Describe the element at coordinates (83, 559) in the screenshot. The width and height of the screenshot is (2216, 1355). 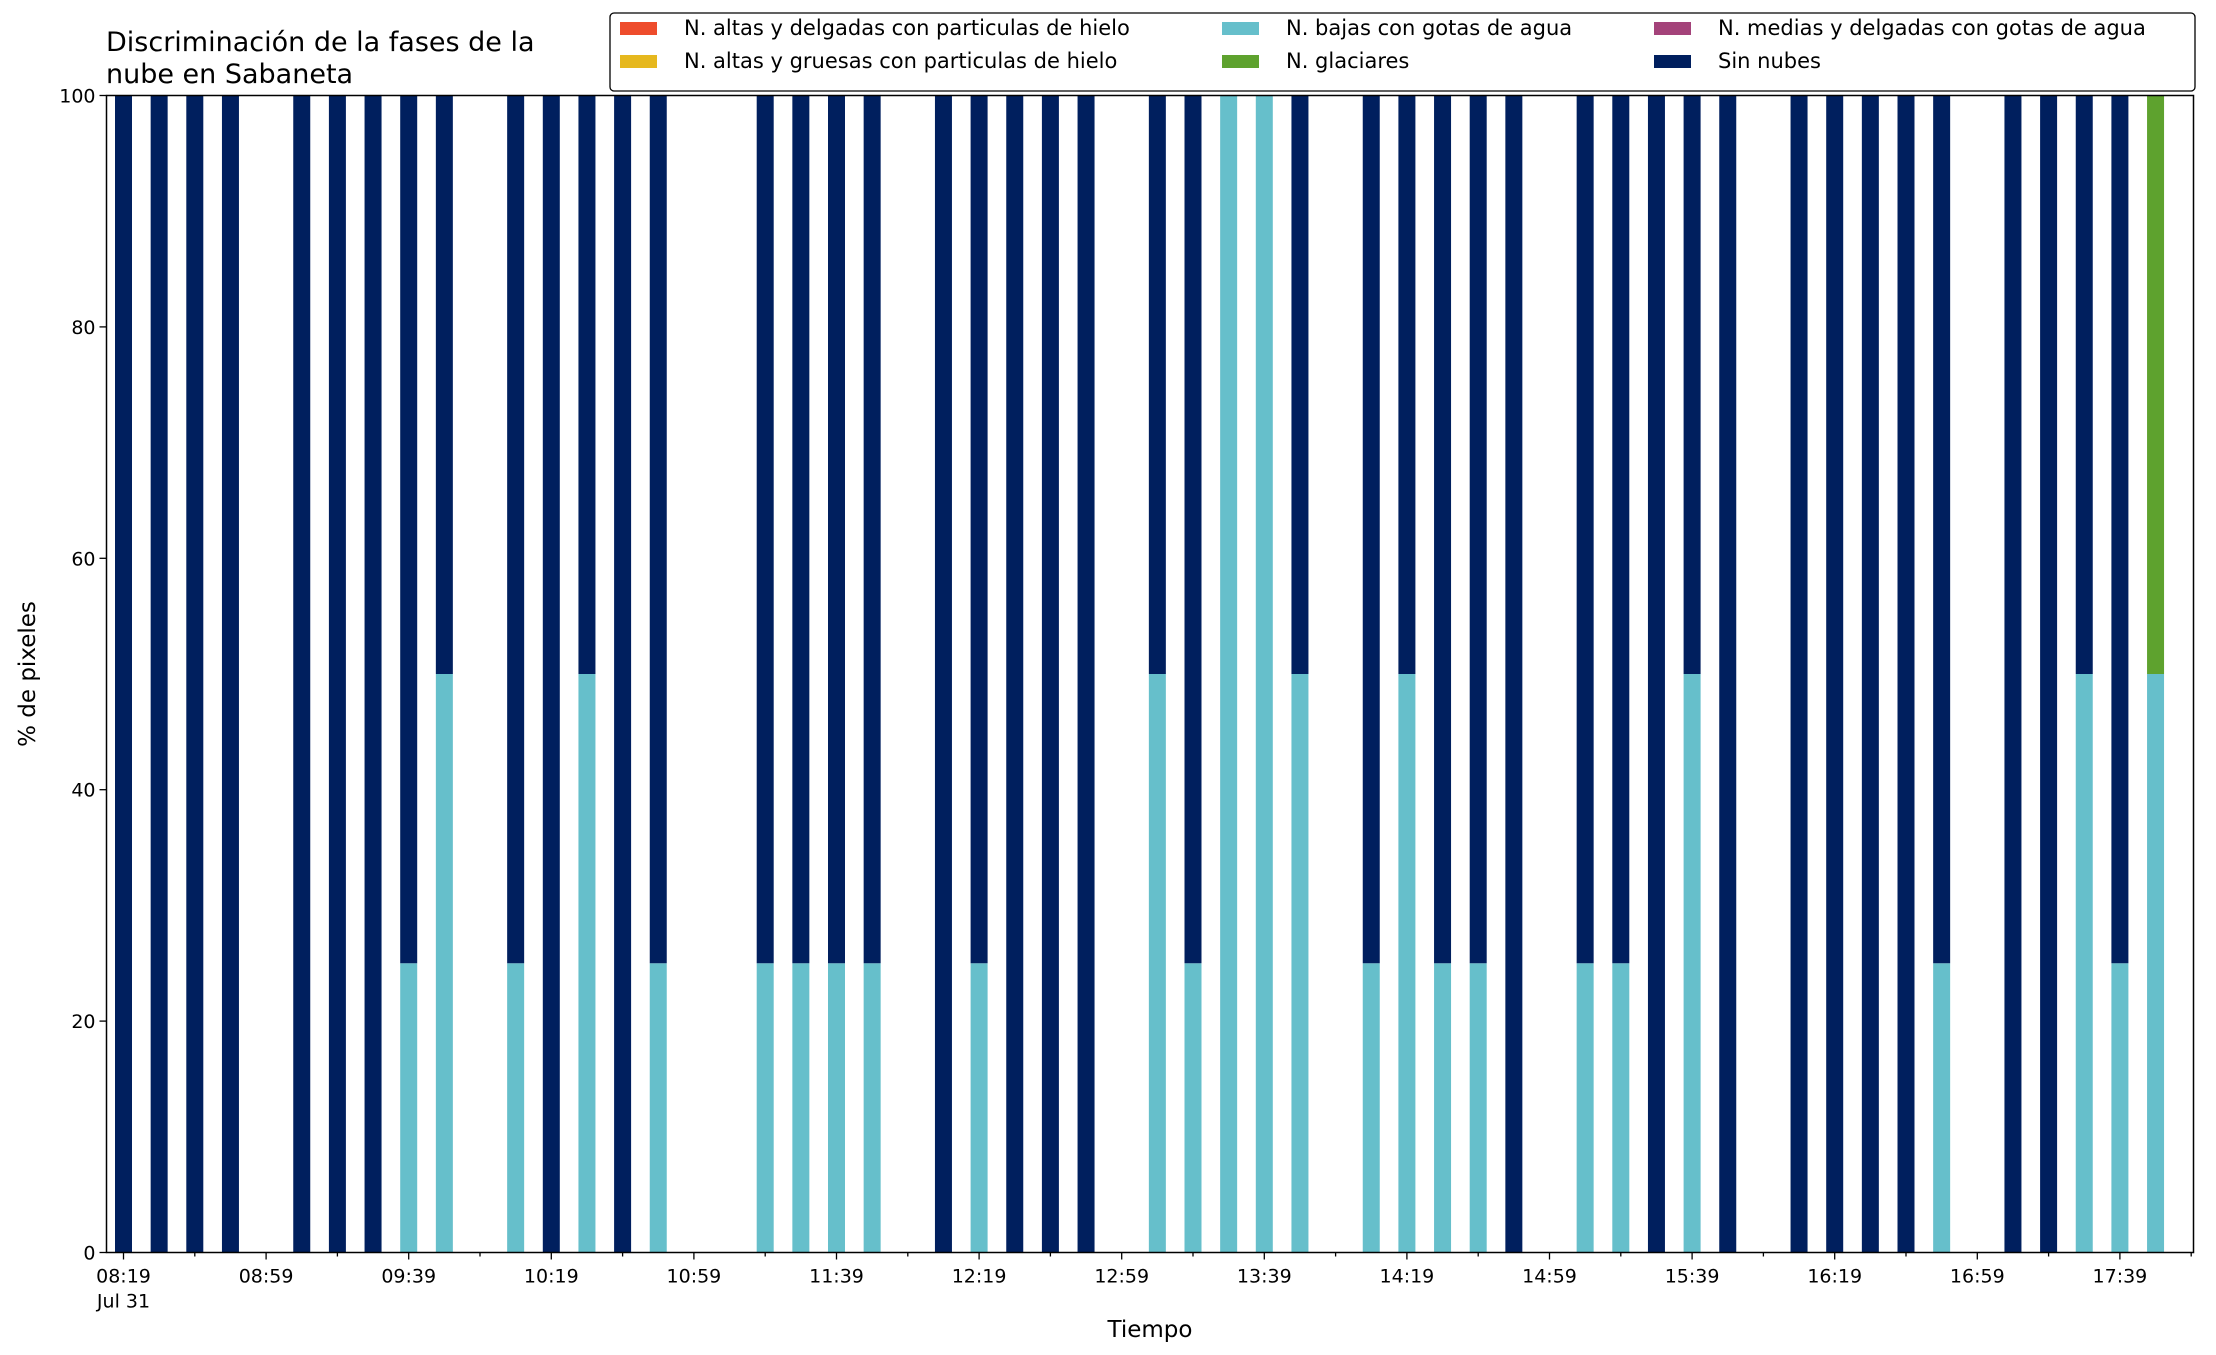
I see `y-tick-label-60: 60` at that location.